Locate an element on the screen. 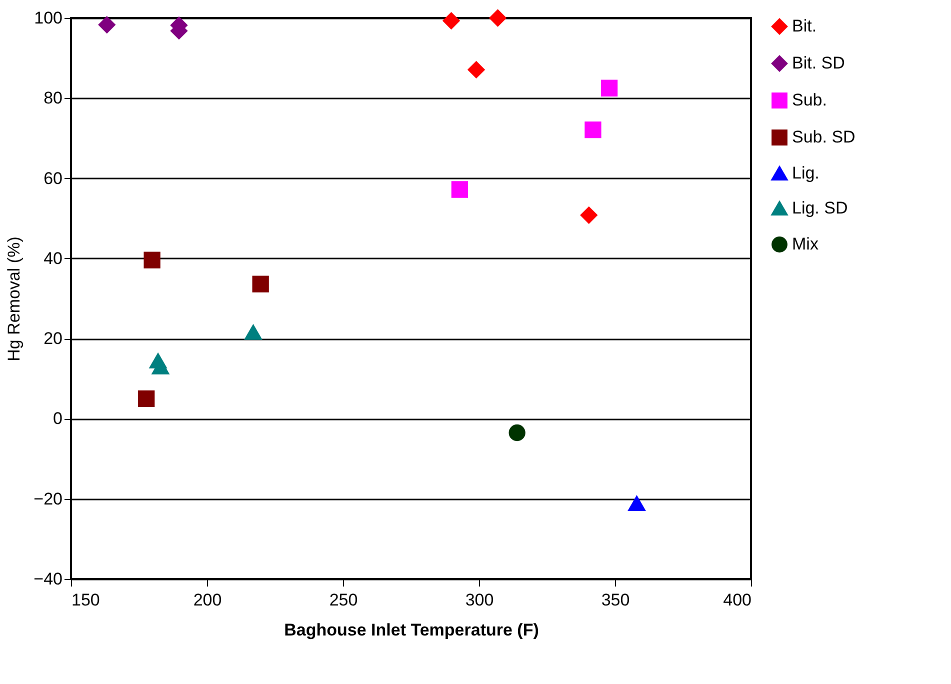  legend-label: Mix is located at coordinates (805, 244).